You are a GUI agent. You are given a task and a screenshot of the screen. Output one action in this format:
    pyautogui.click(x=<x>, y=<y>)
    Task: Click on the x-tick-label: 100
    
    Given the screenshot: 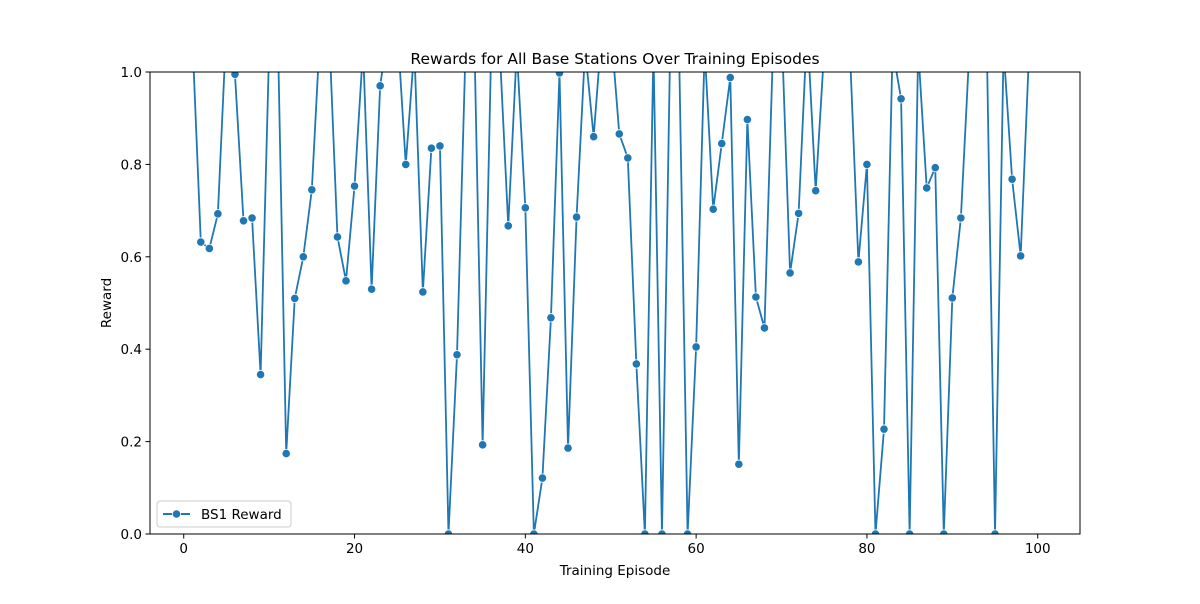 What is the action you would take?
    pyautogui.click(x=1038, y=549)
    